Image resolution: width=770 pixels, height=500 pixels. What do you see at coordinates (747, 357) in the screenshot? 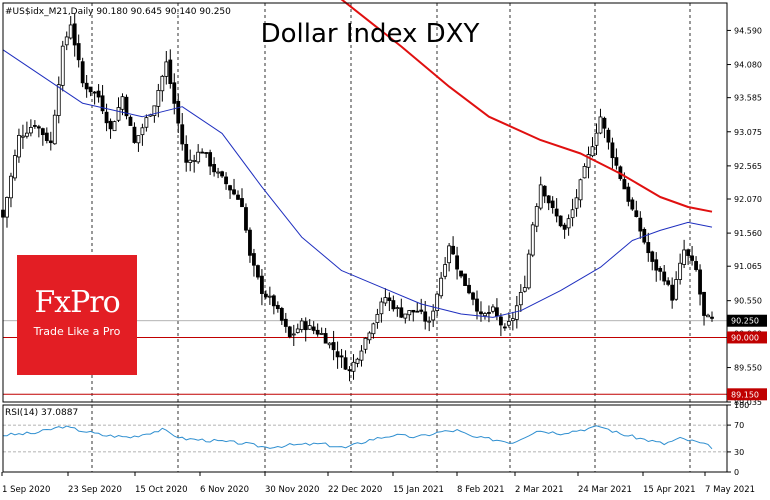
I see `price-tags: 90.250 90.000 89.150` at bounding box center [747, 357].